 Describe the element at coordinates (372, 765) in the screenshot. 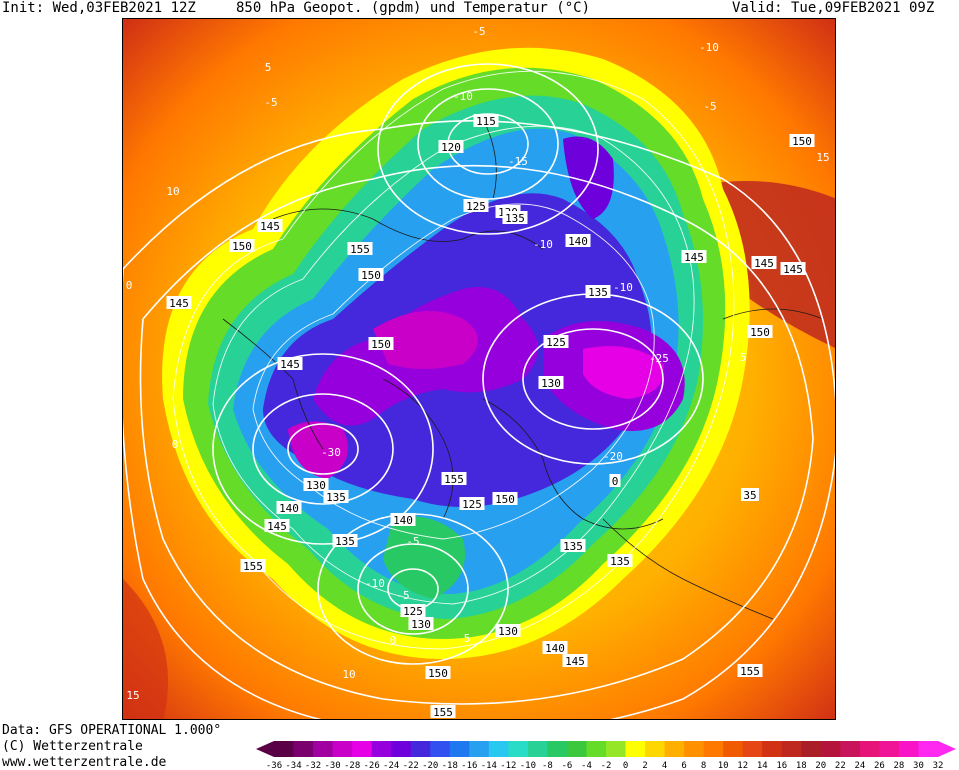

I see `legend-tick-label: -26` at that location.